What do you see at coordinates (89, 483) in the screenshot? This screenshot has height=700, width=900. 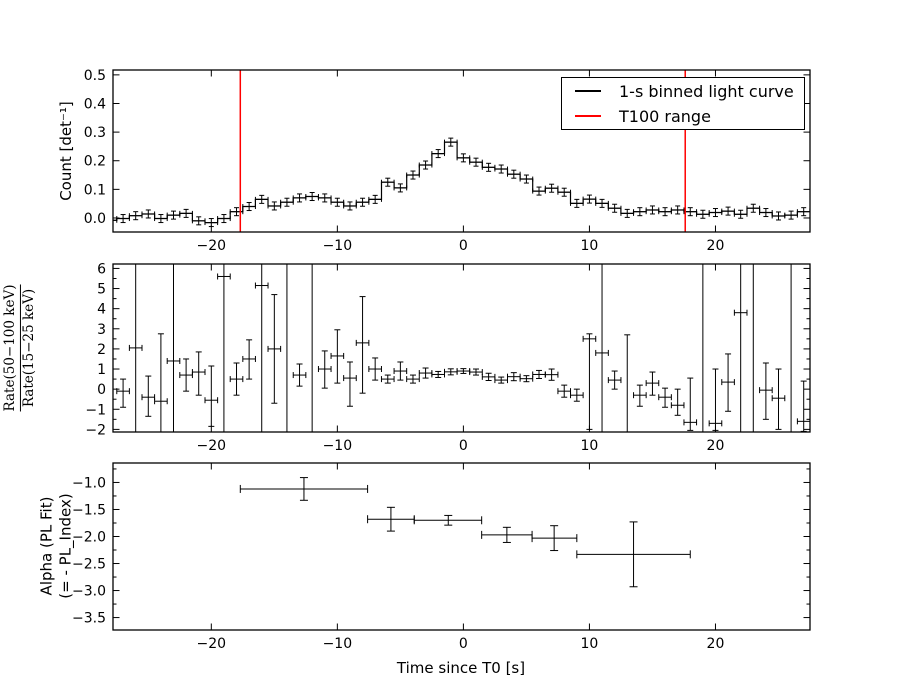 I see `y-tick-label: −1.0` at bounding box center [89, 483].